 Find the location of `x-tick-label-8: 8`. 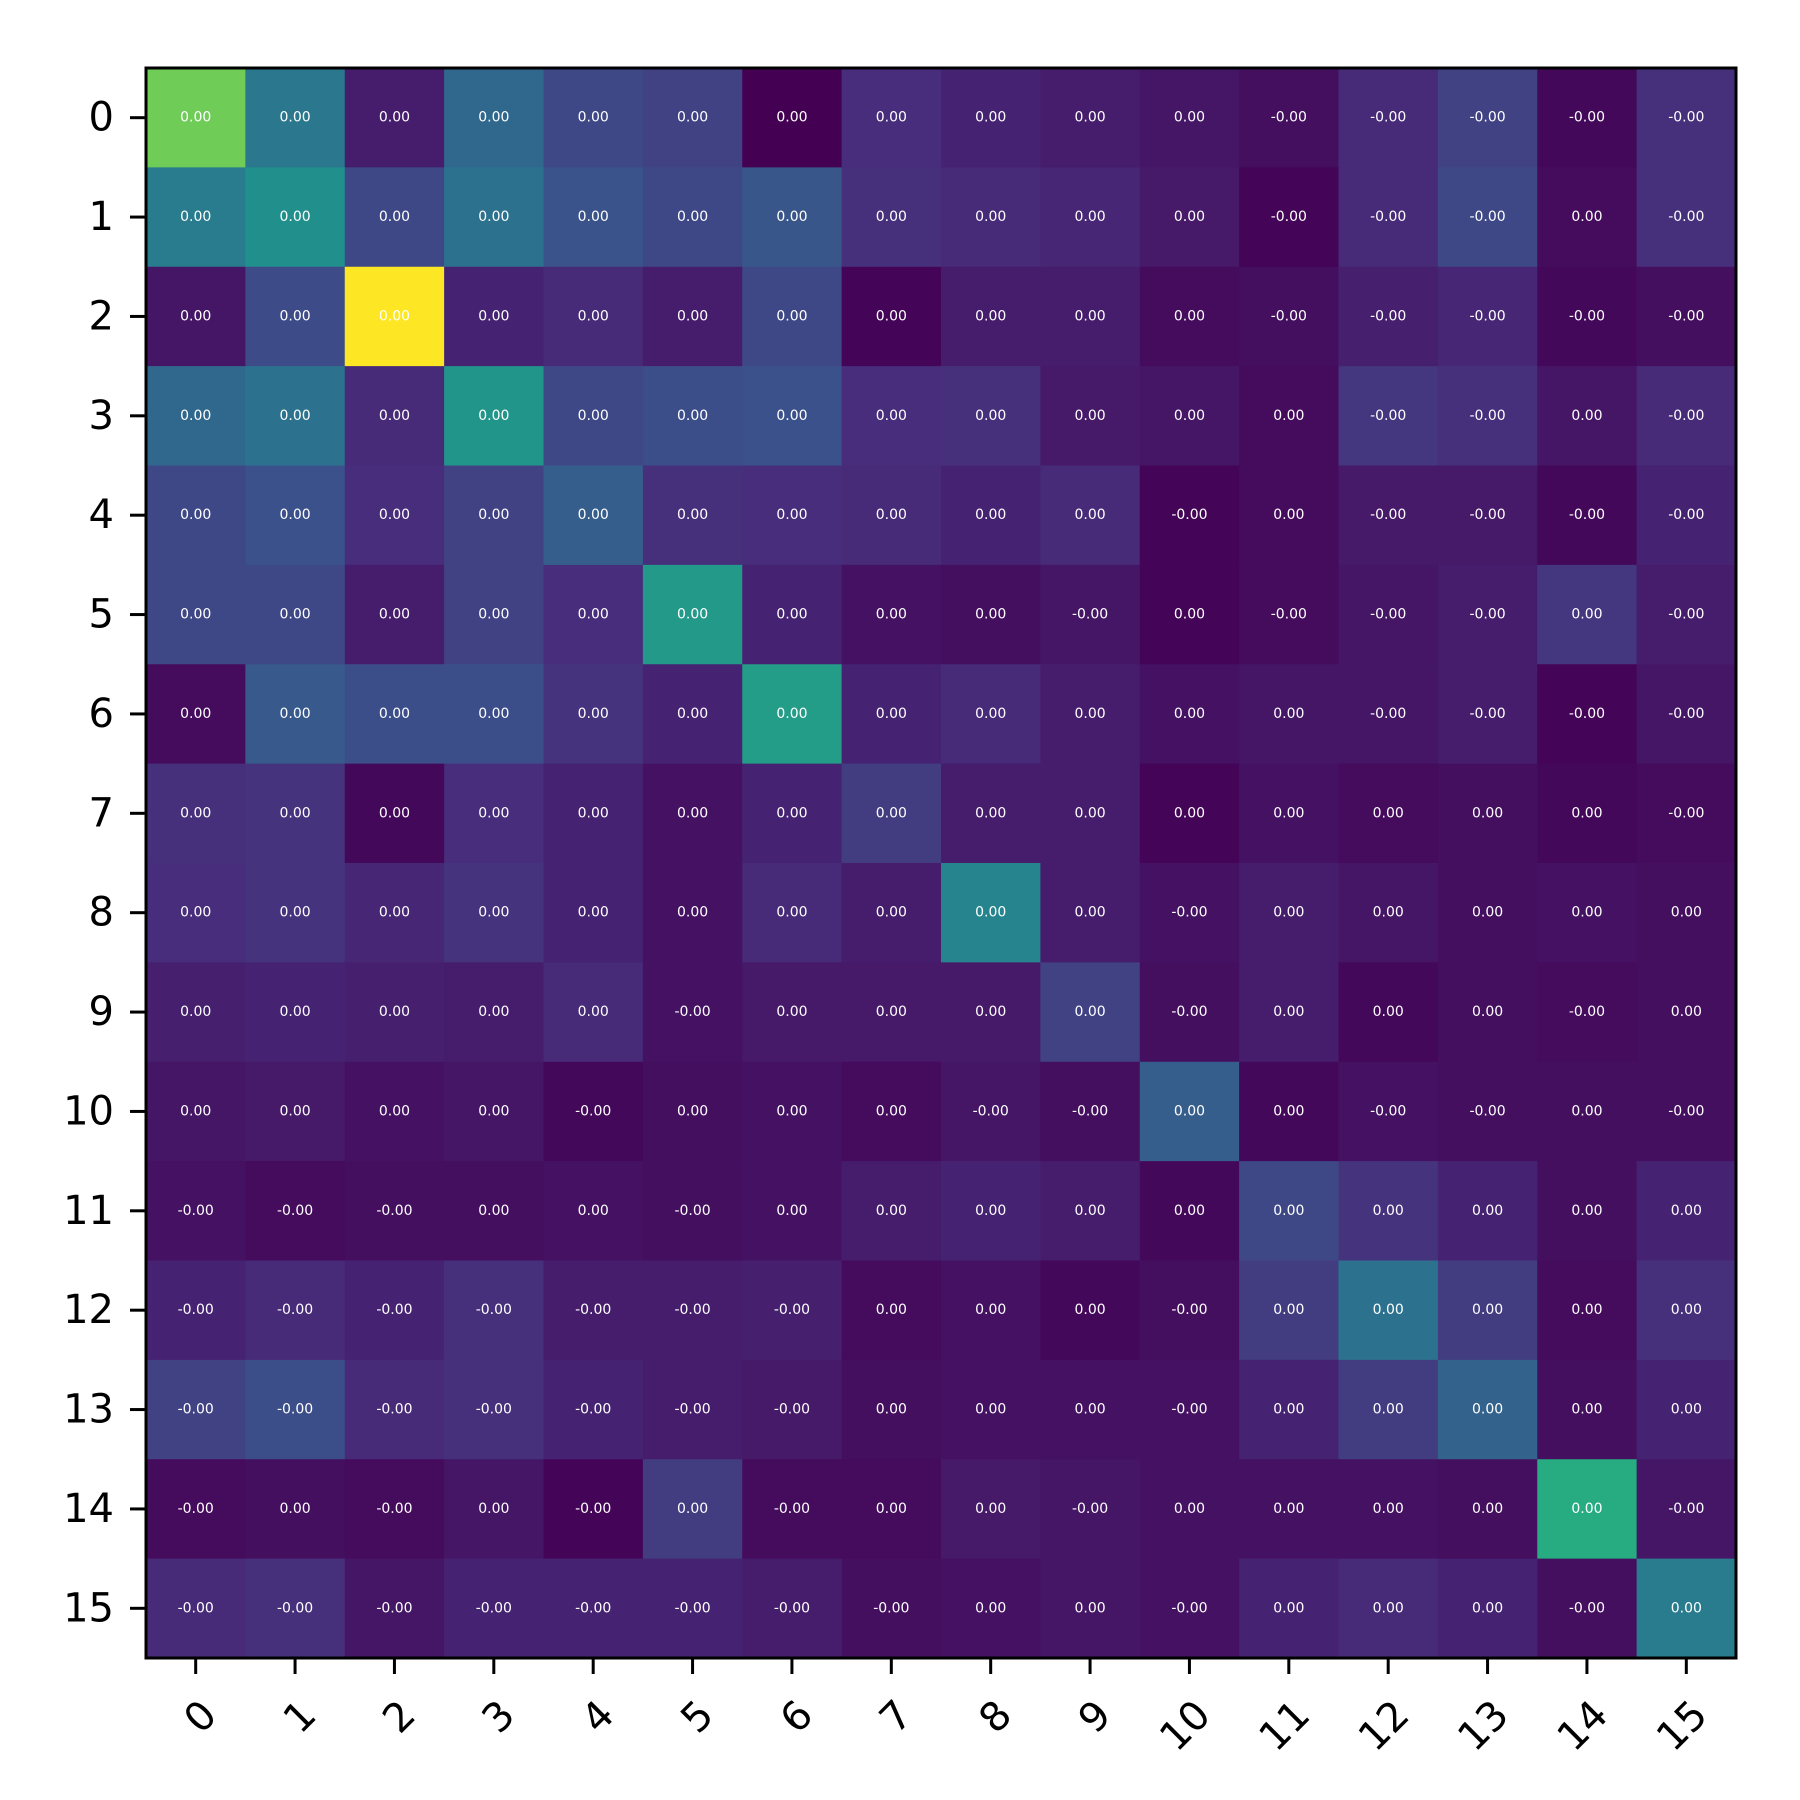

x-tick-label-8: 8 is located at coordinates (995, 1717).